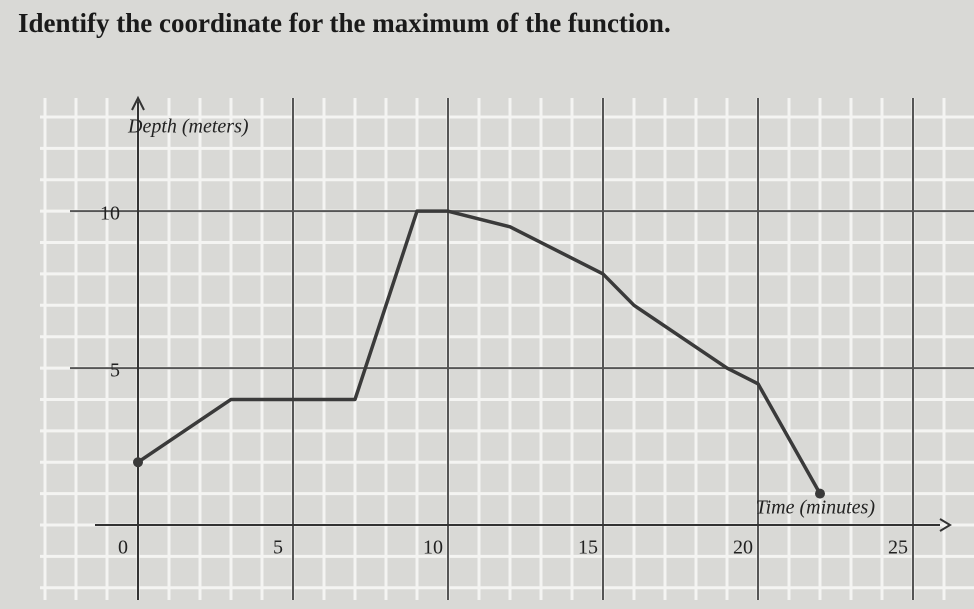 This screenshot has width=974, height=609. I want to click on x-tick-label: 25, so click(898, 548).